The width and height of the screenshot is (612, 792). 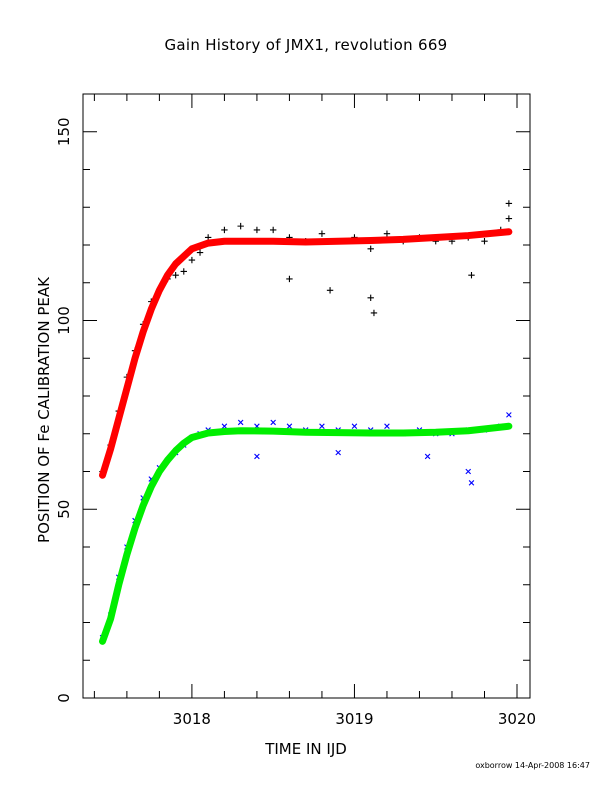 What do you see at coordinates (44, 410) in the screenshot?
I see `y-axis-label: POSITION OF Fe CALIBRATION PEAK` at bounding box center [44, 410].